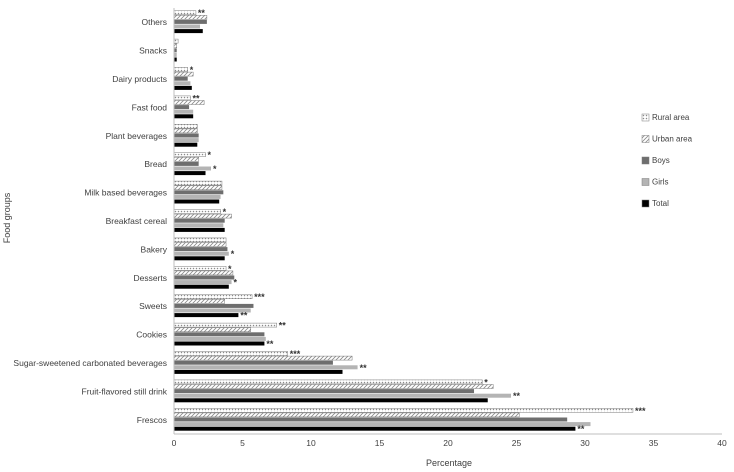 This screenshot has height=472, width=734. I want to click on bar-plant-beverages-urban-area, so click(185, 131).